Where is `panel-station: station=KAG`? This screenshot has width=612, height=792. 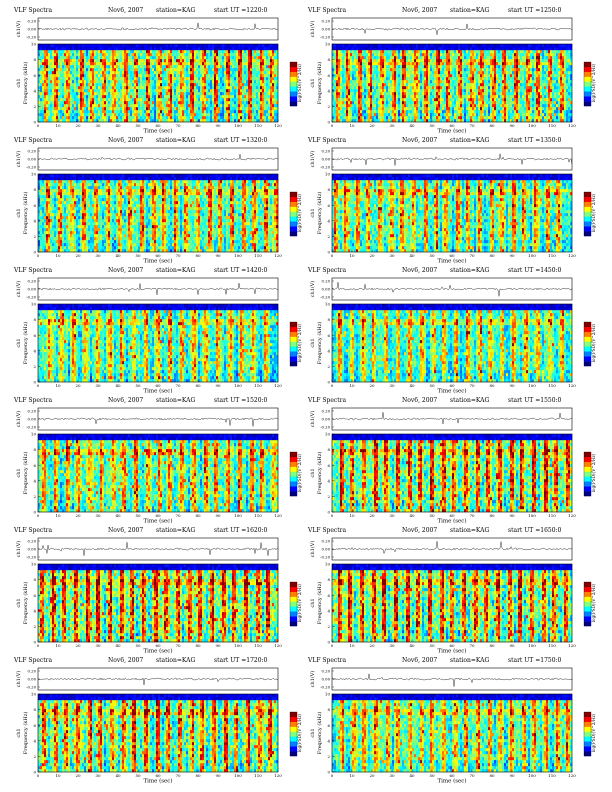 panel-station: station=KAG is located at coordinates (469, 10).